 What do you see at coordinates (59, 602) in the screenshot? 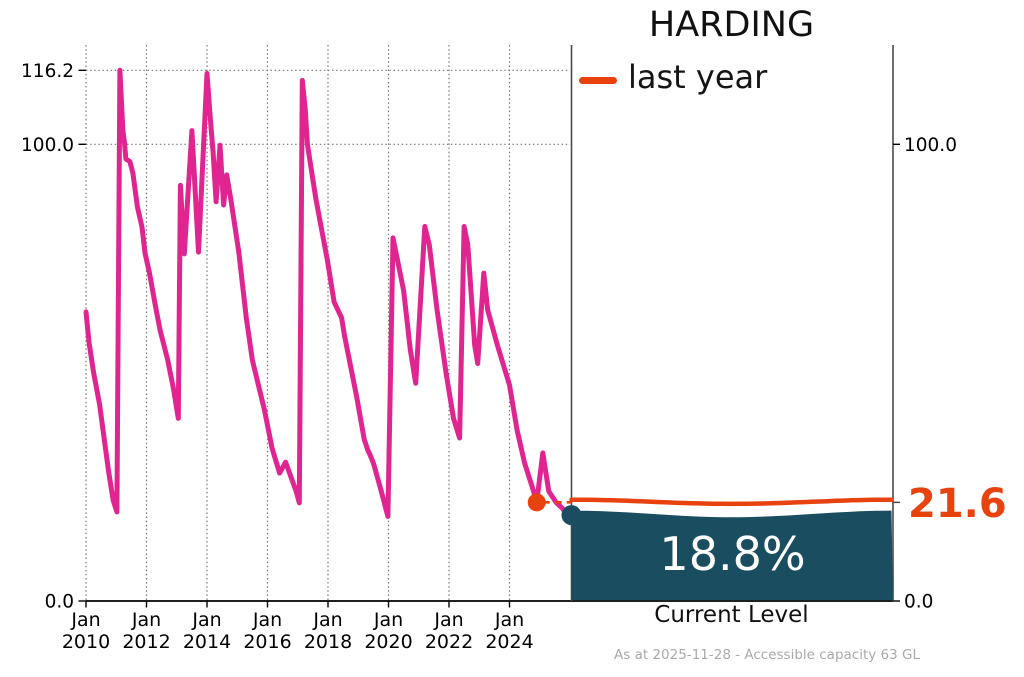
I see `y-tick-label-left-0.0: 0.0` at bounding box center [59, 602].